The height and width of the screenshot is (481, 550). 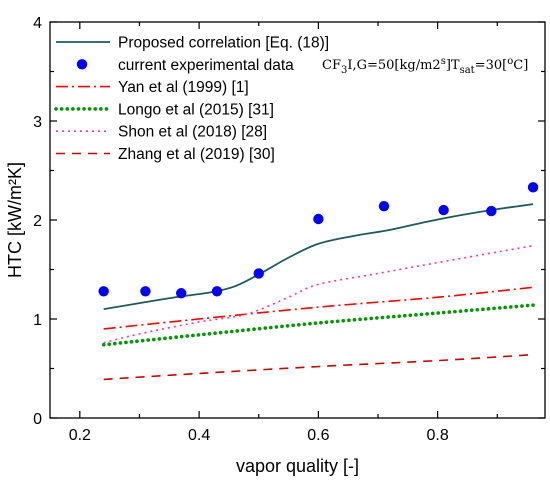 What do you see at coordinates (196, 109) in the screenshot?
I see `legend-label-longo-et-al-2015-31: Longo et al (2015) [31]` at bounding box center [196, 109].